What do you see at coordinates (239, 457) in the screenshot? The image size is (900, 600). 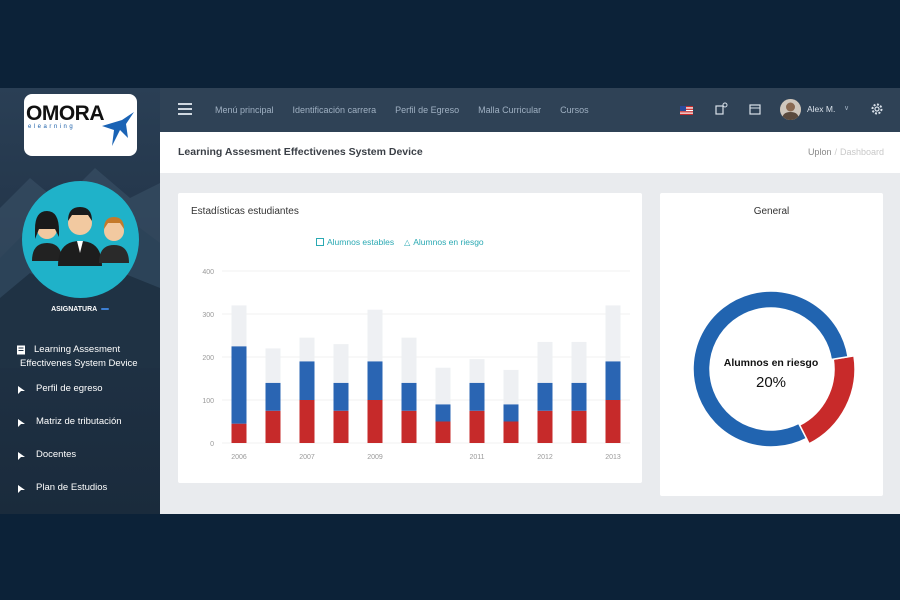 I see `x-tick-label: 2006` at bounding box center [239, 457].